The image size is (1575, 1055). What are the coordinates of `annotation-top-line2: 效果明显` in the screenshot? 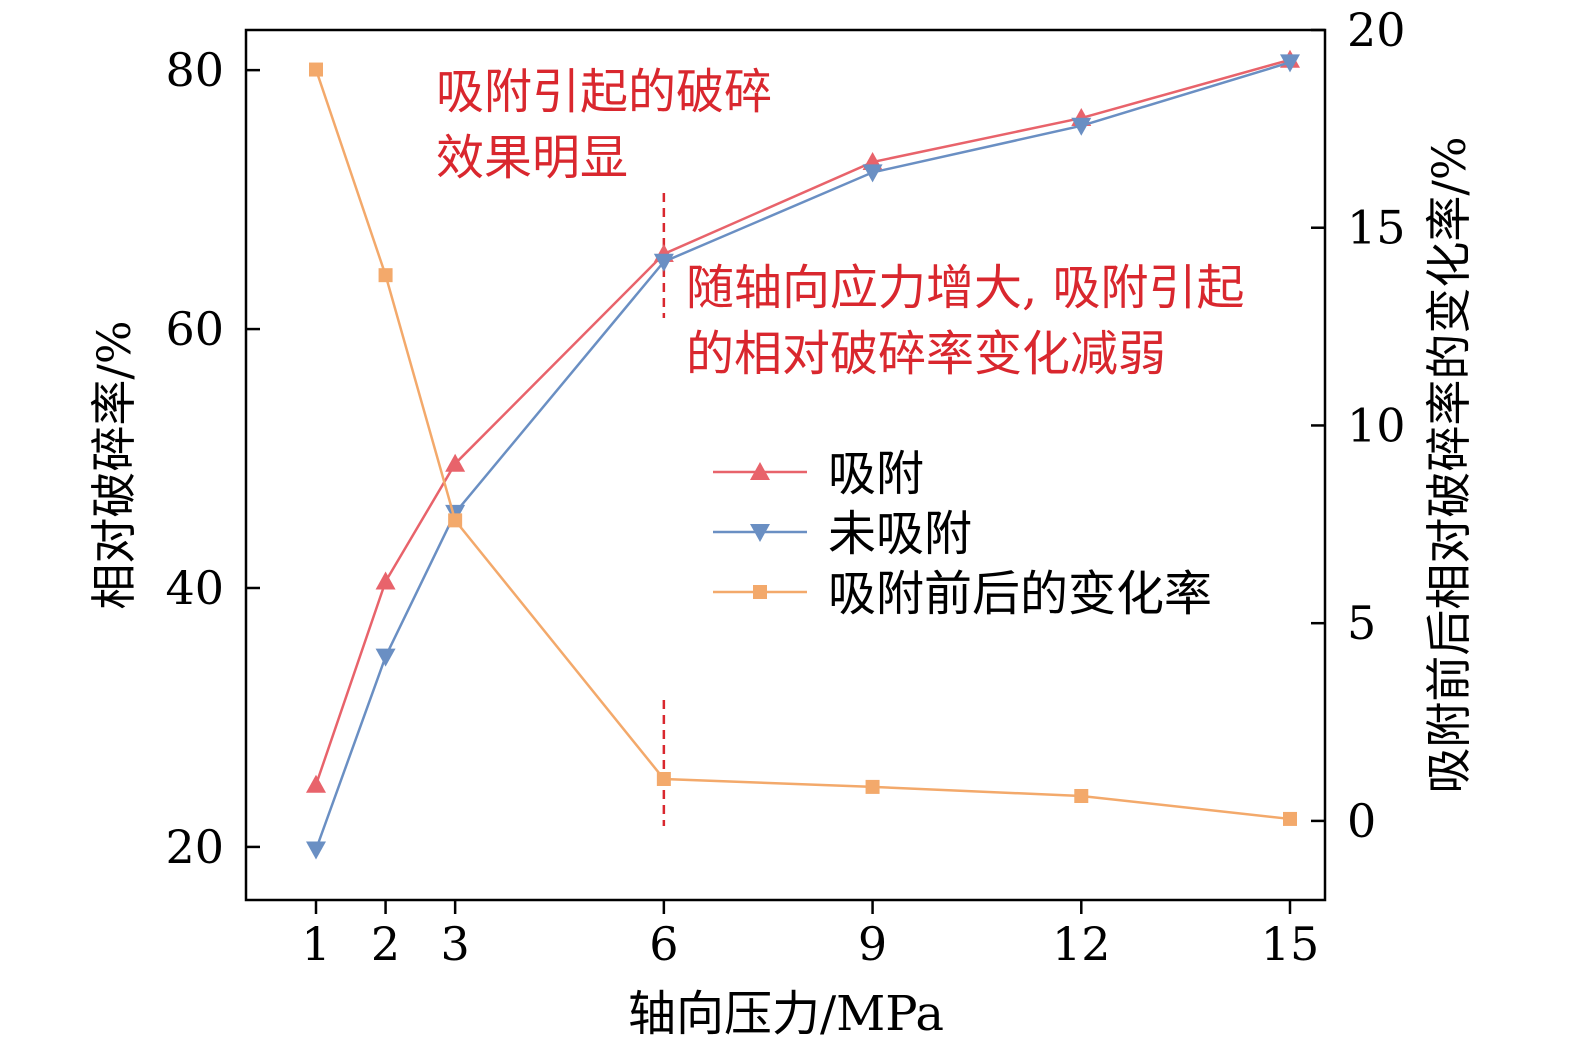 It's located at (532, 158).